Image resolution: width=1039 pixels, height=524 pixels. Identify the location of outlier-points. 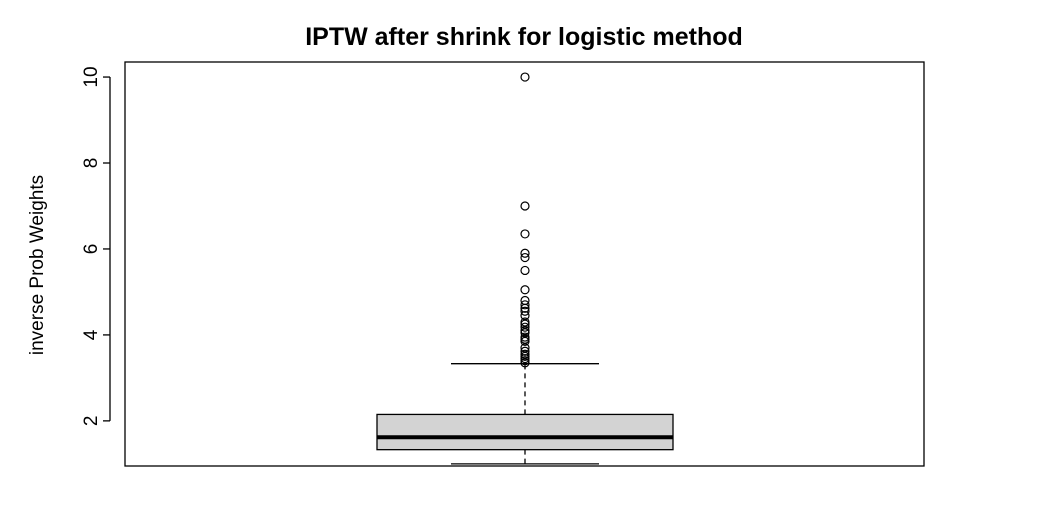
(525, 220).